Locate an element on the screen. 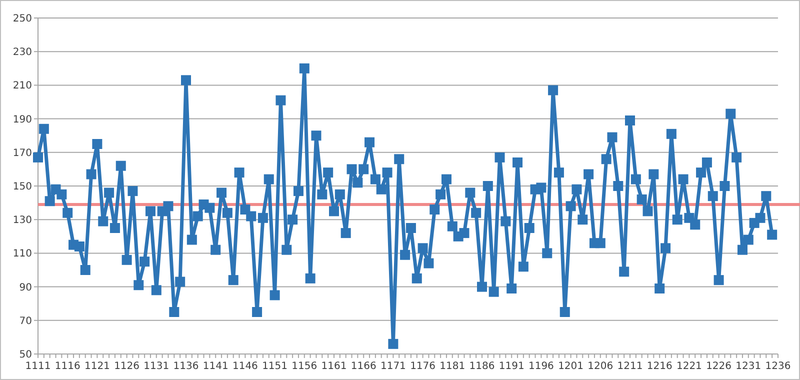 Image resolution: width=800 pixels, height=380 pixels. x-tick-label: 1176 is located at coordinates (423, 366).